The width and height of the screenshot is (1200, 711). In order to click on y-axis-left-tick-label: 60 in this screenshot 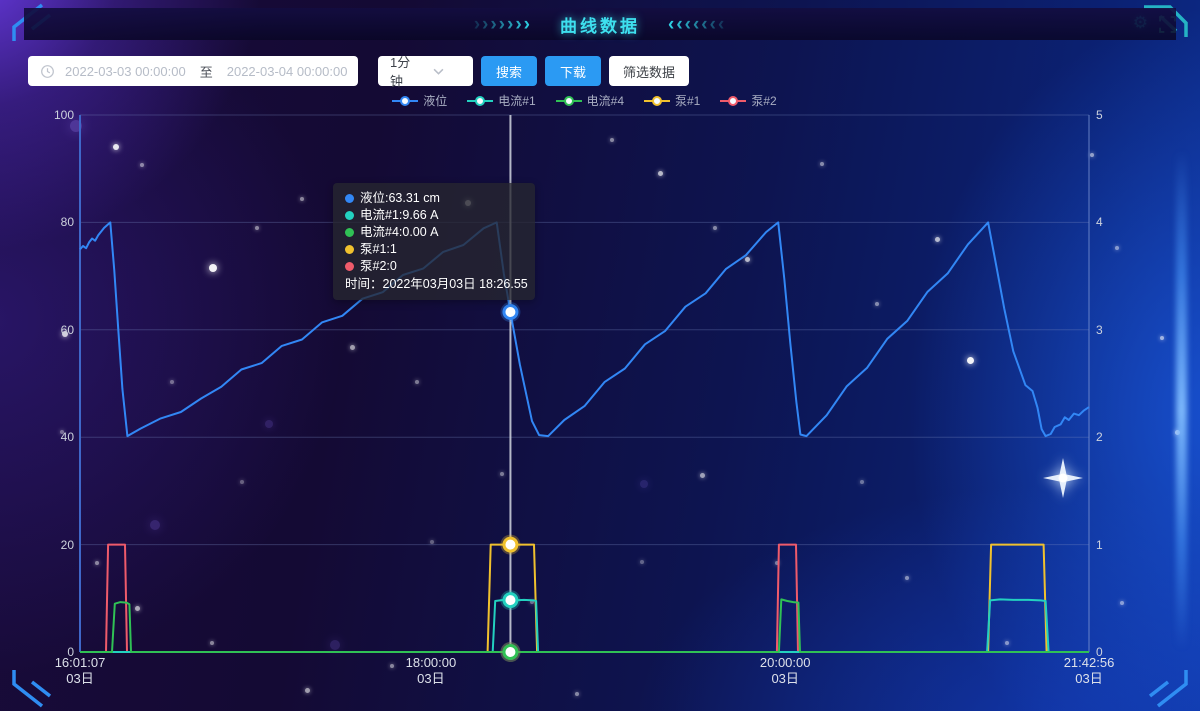, I will do `click(67, 329)`.